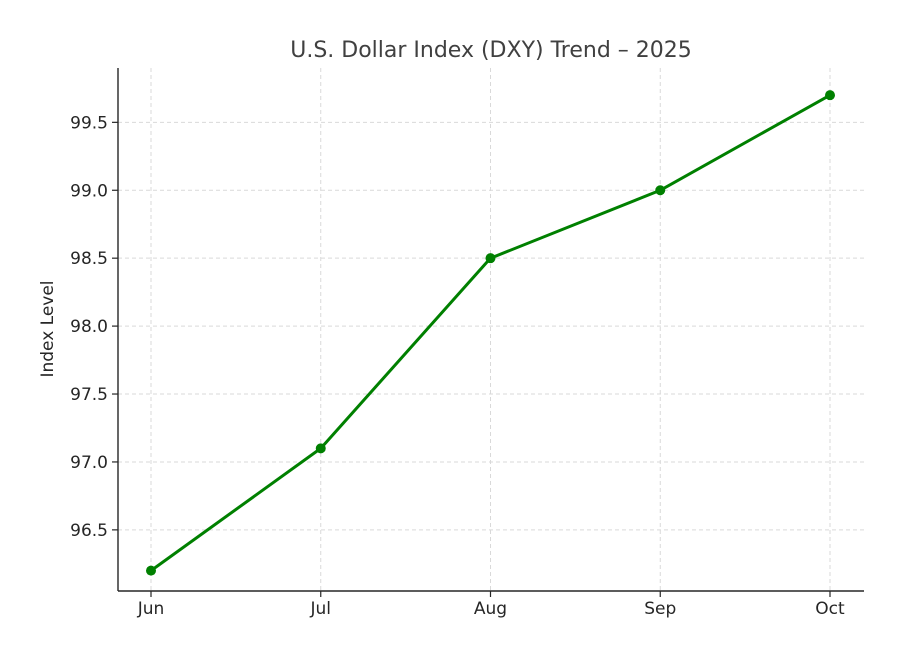 The width and height of the screenshot is (902, 656). Describe the element at coordinates (89, 259) in the screenshot. I see `y-tick-label: 98.5` at that location.